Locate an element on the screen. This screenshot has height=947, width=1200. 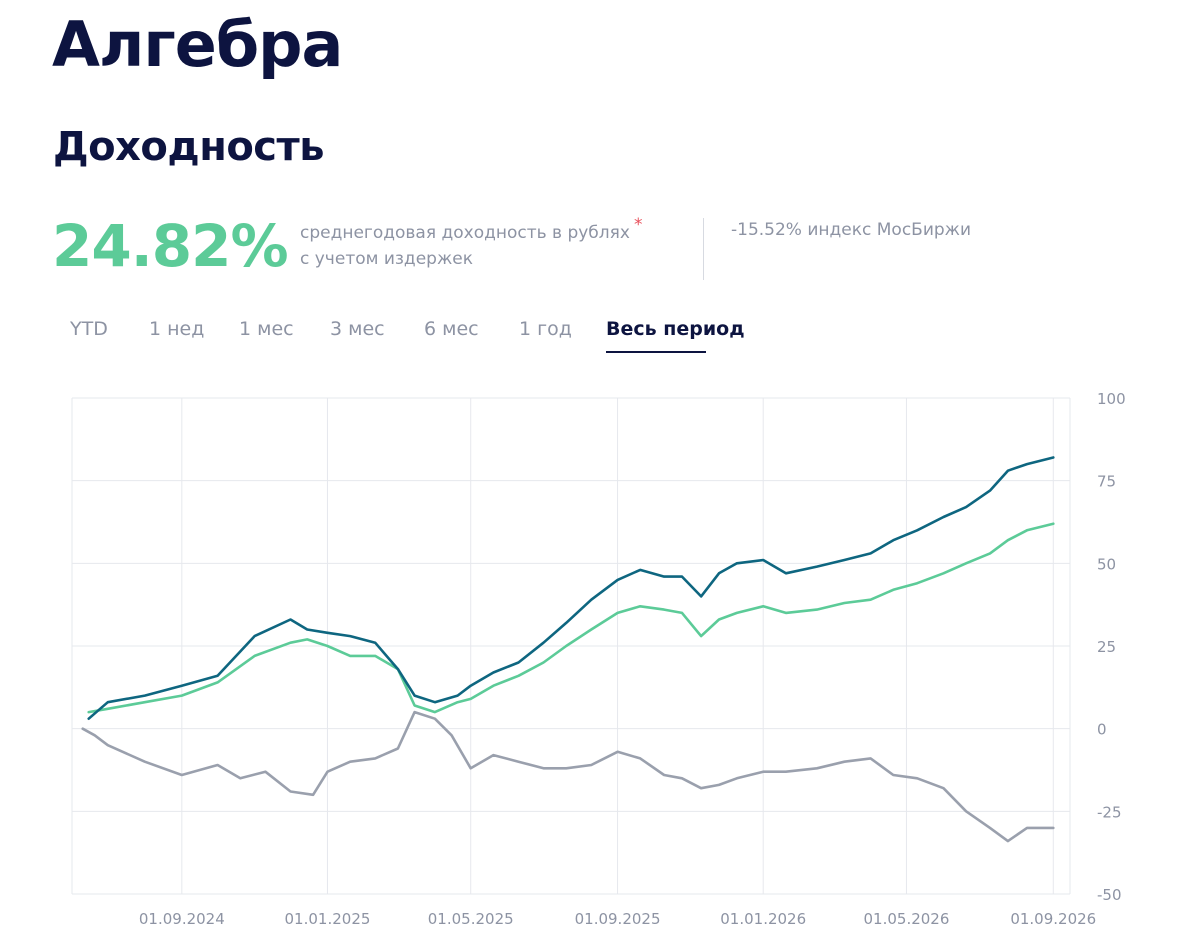
x-tick-label: 01.05.2026 is located at coordinates (907, 919).